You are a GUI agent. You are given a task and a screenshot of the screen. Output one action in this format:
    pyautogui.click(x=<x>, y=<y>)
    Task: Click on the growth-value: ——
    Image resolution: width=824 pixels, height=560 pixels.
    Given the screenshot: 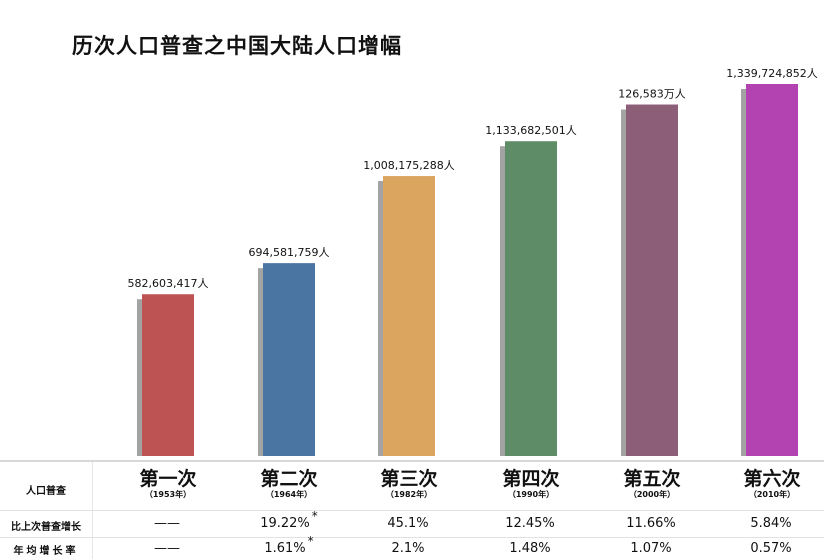 What is the action you would take?
    pyautogui.click(x=167, y=523)
    